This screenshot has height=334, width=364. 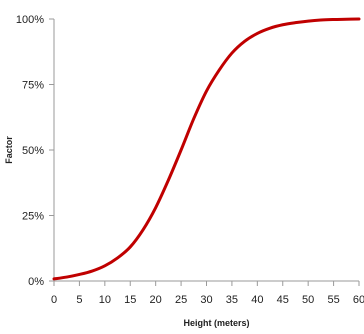 I want to click on x-tick-label: 60, so click(x=358, y=300).